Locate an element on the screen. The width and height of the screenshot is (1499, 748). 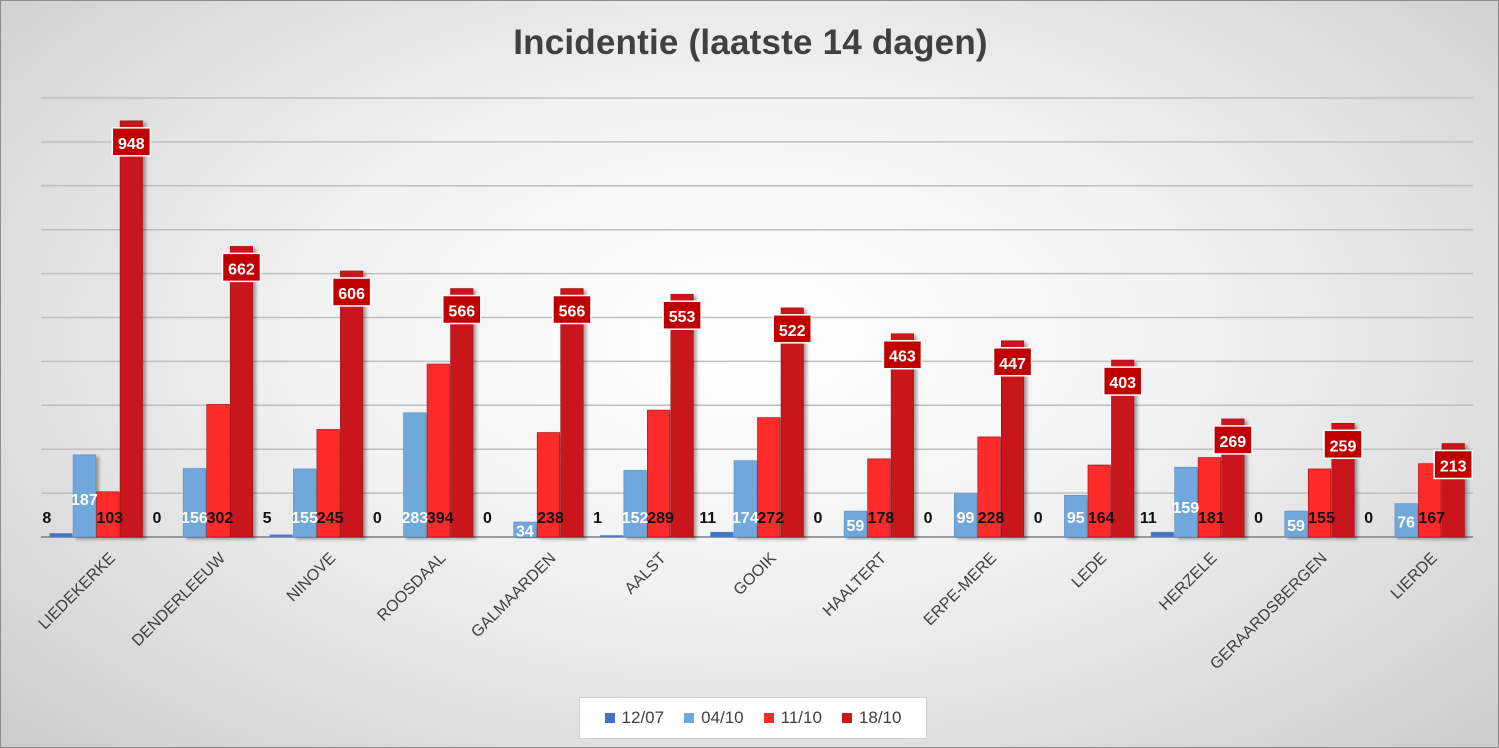
data-label: 566 is located at coordinates (572, 312).